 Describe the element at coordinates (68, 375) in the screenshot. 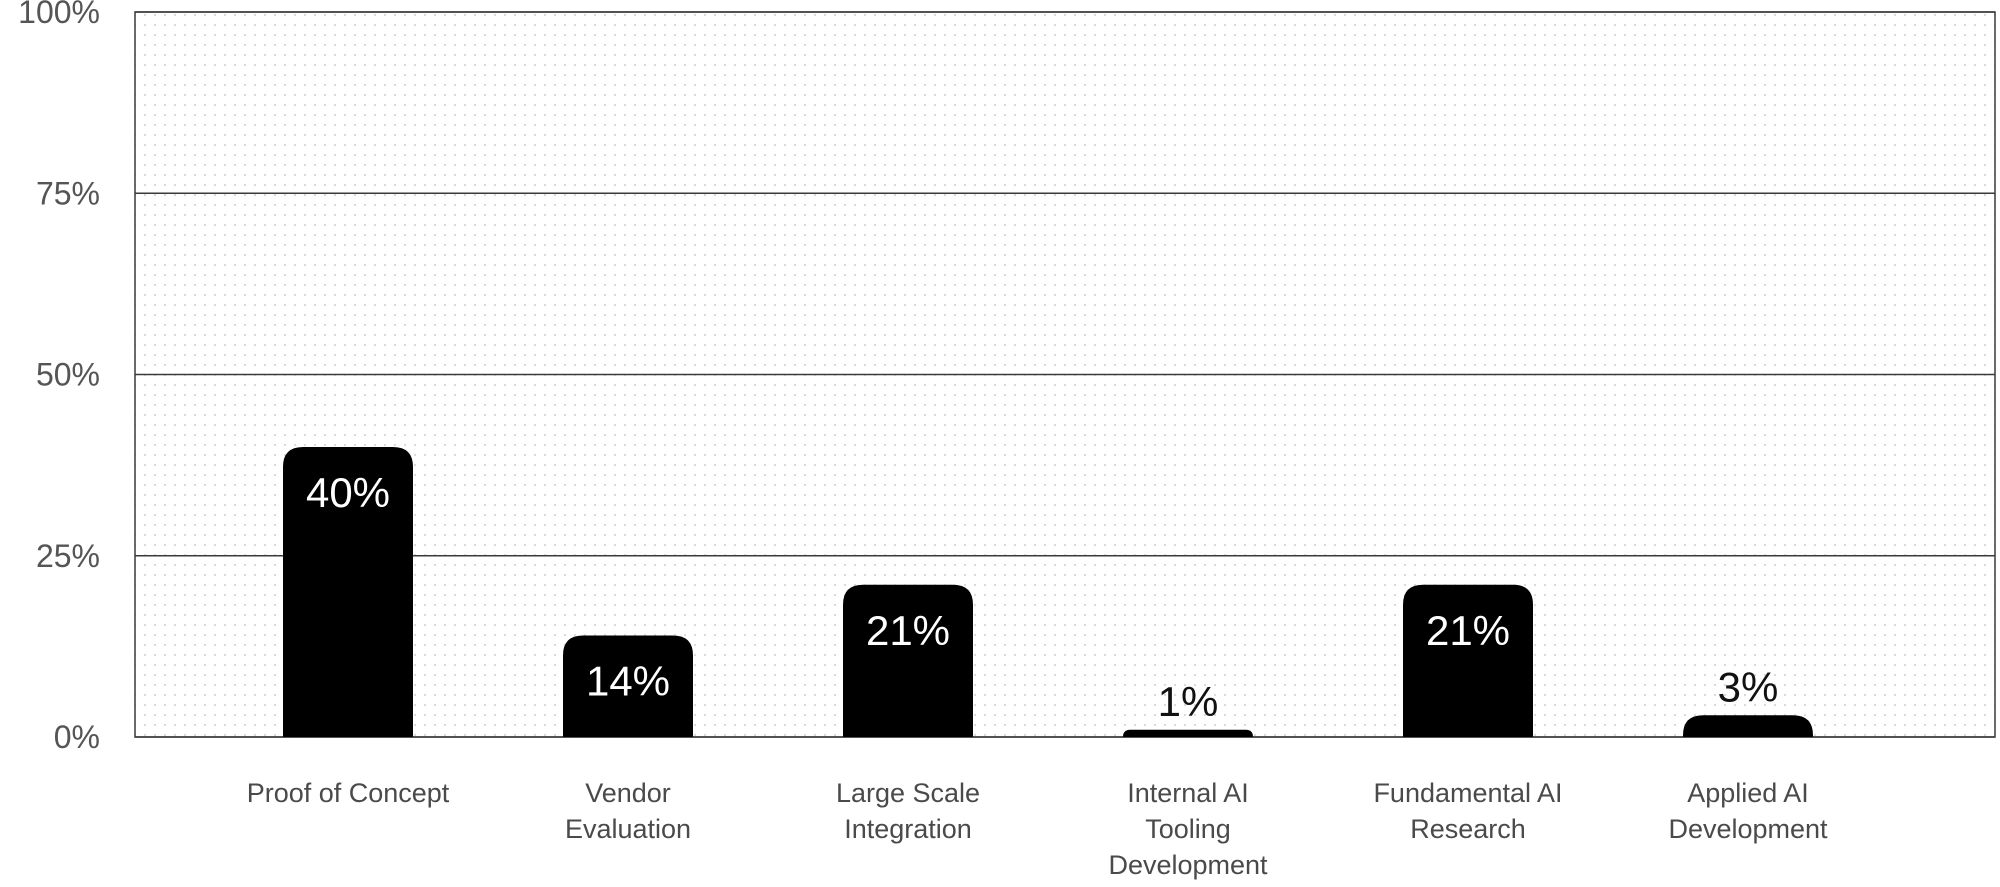

I see `y-tick-label: 50%` at that location.